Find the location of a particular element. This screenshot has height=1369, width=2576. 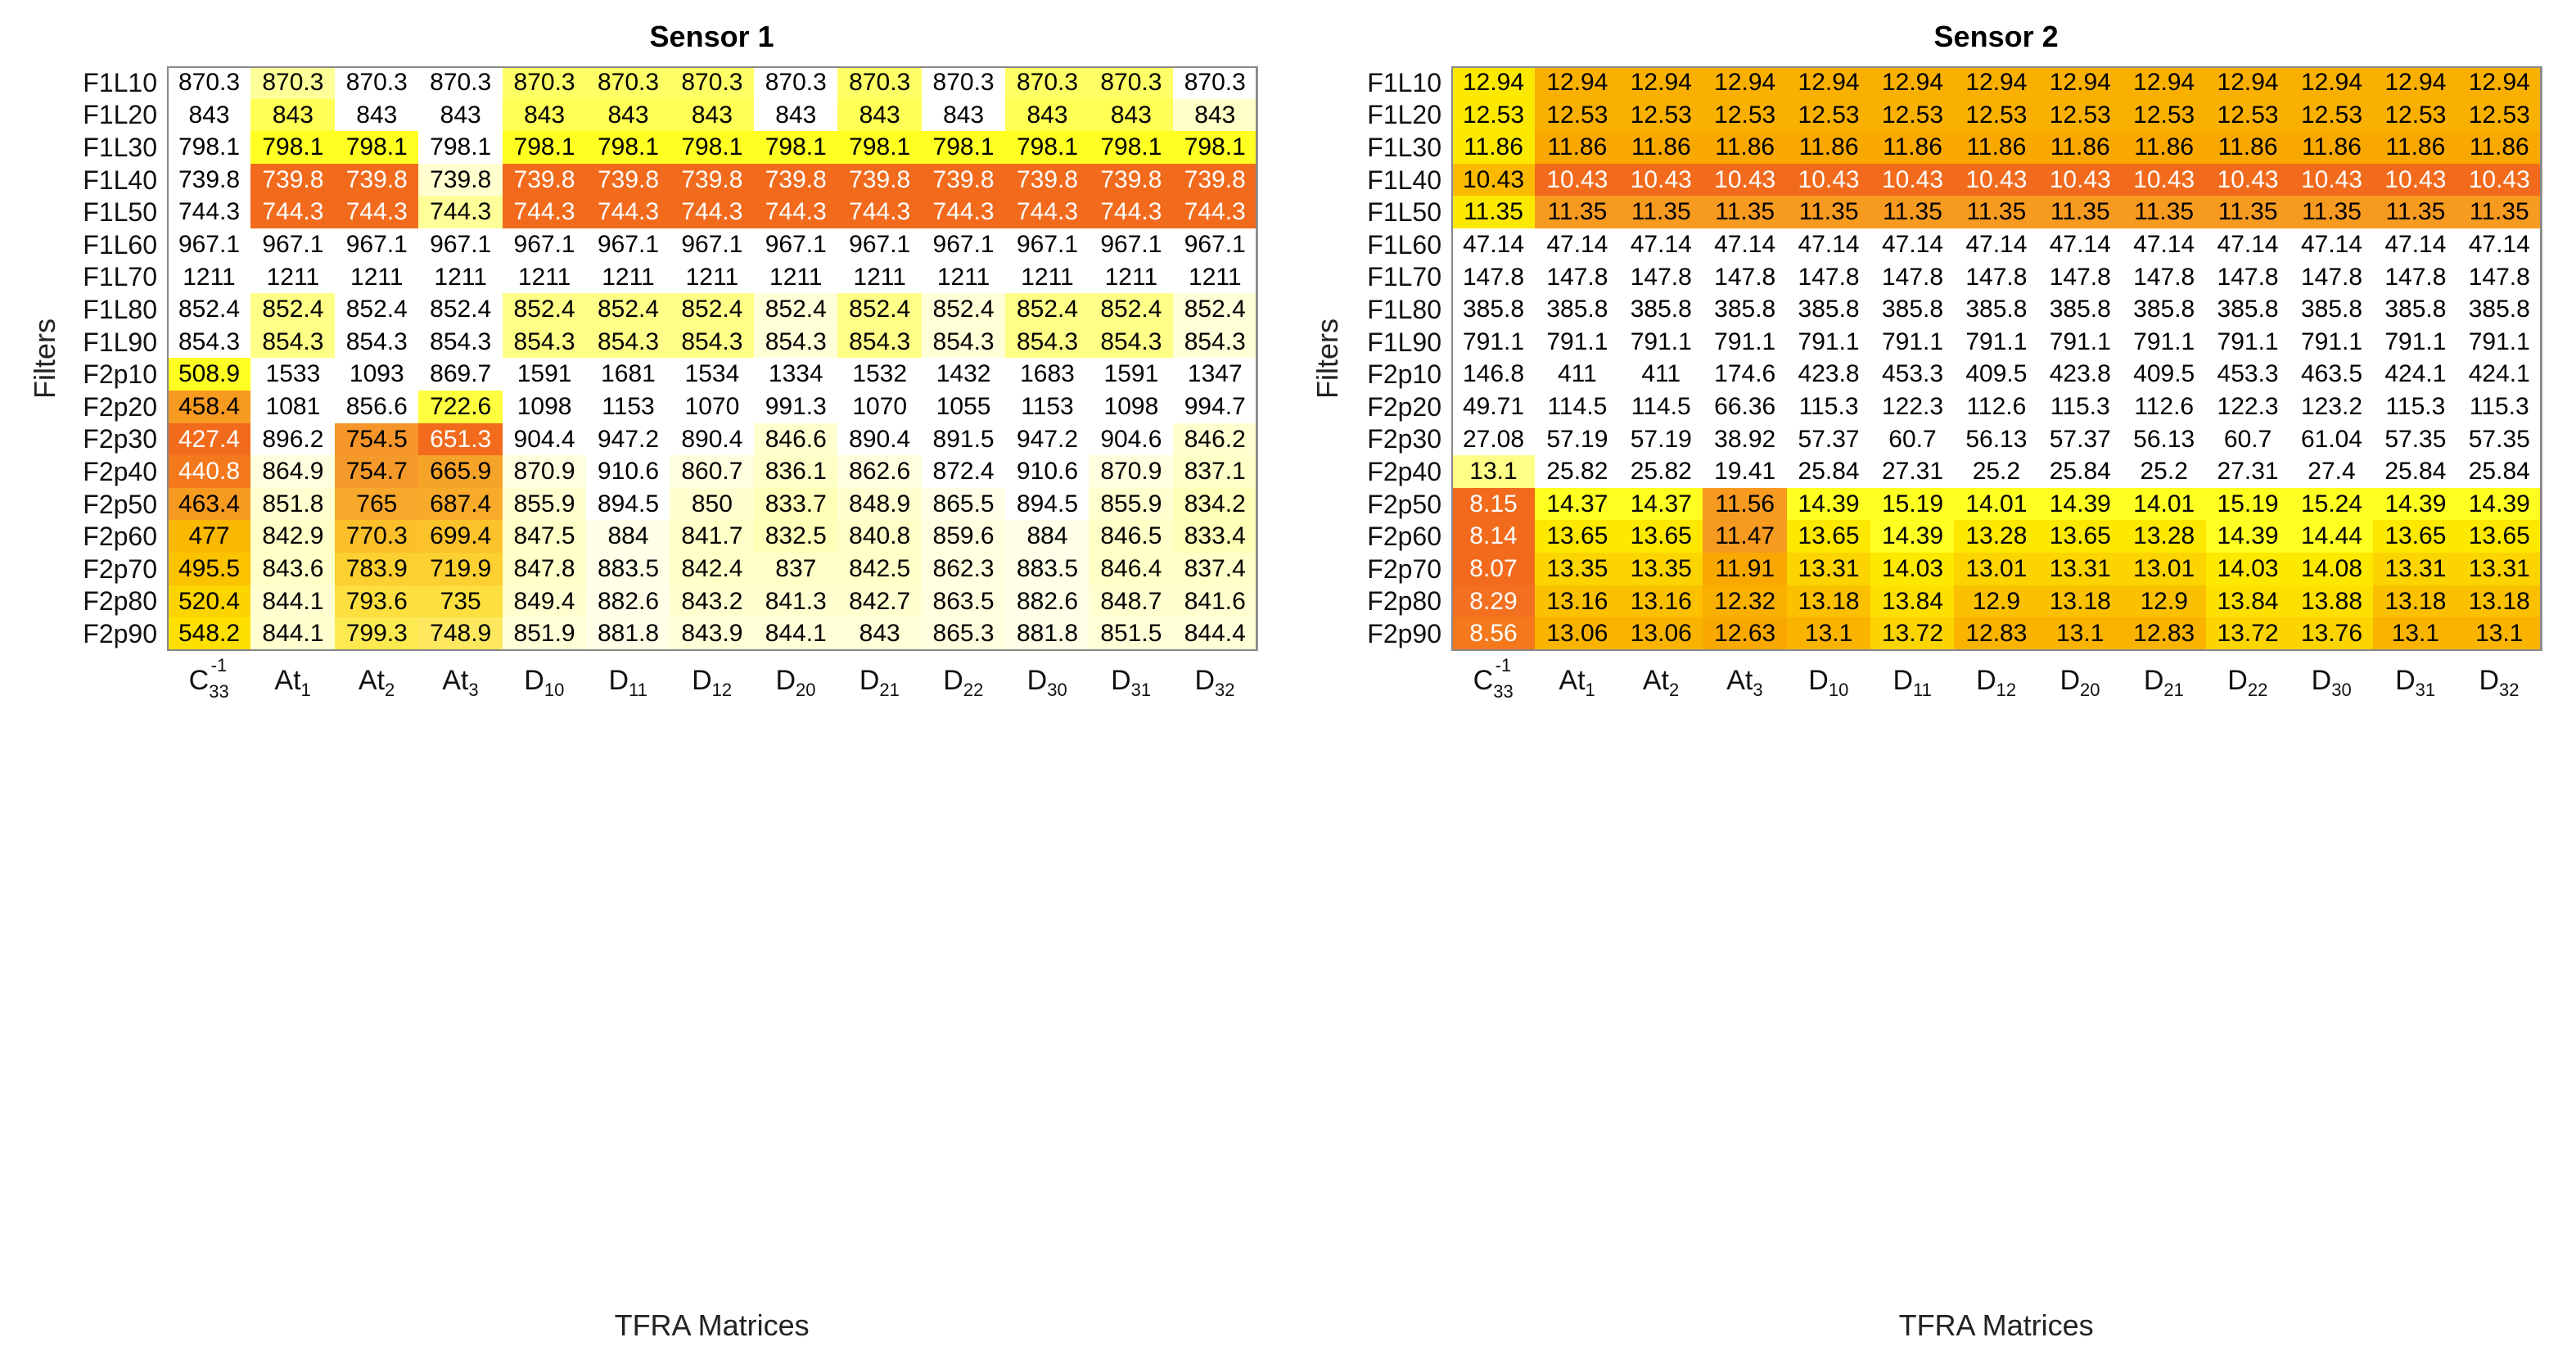

row-tick-label: F1L40 is located at coordinates (120, 180).